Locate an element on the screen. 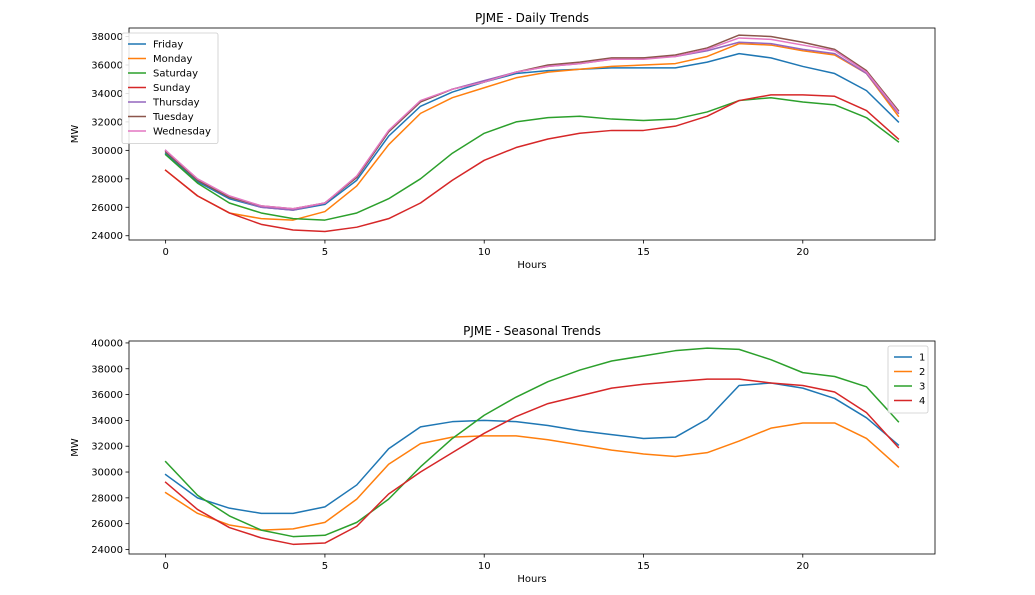 Image resolution: width=1035 pixels, height=595 pixels. legend-label: Sunday is located at coordinates (171, 88).